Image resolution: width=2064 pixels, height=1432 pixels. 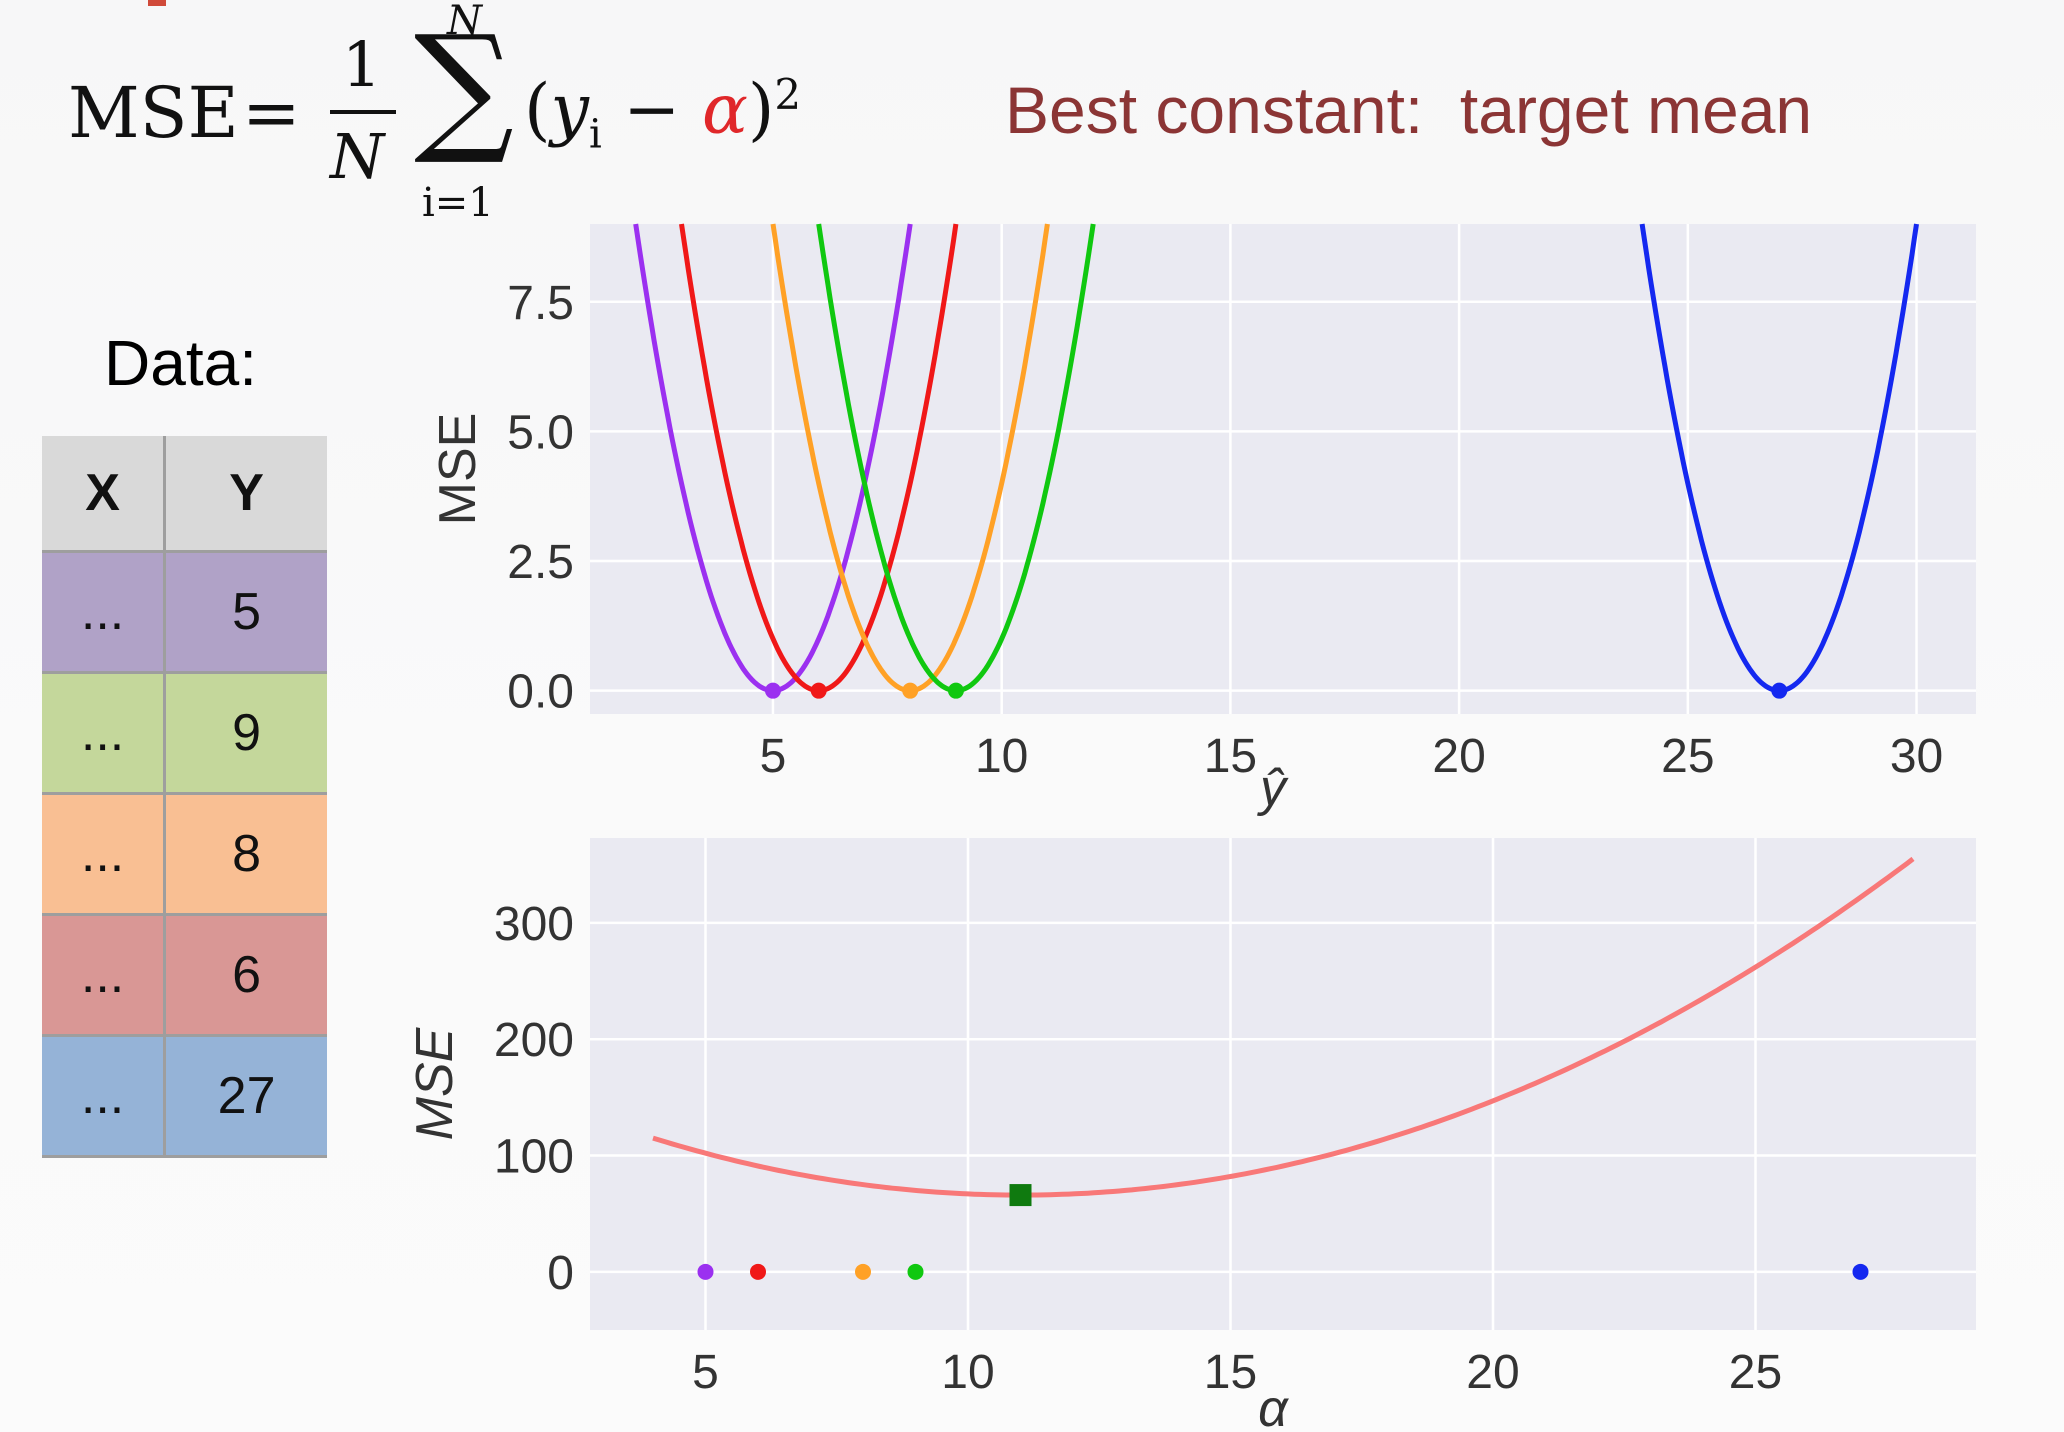 I want to click on table-row: ... 9, so click(x=184, y=733).